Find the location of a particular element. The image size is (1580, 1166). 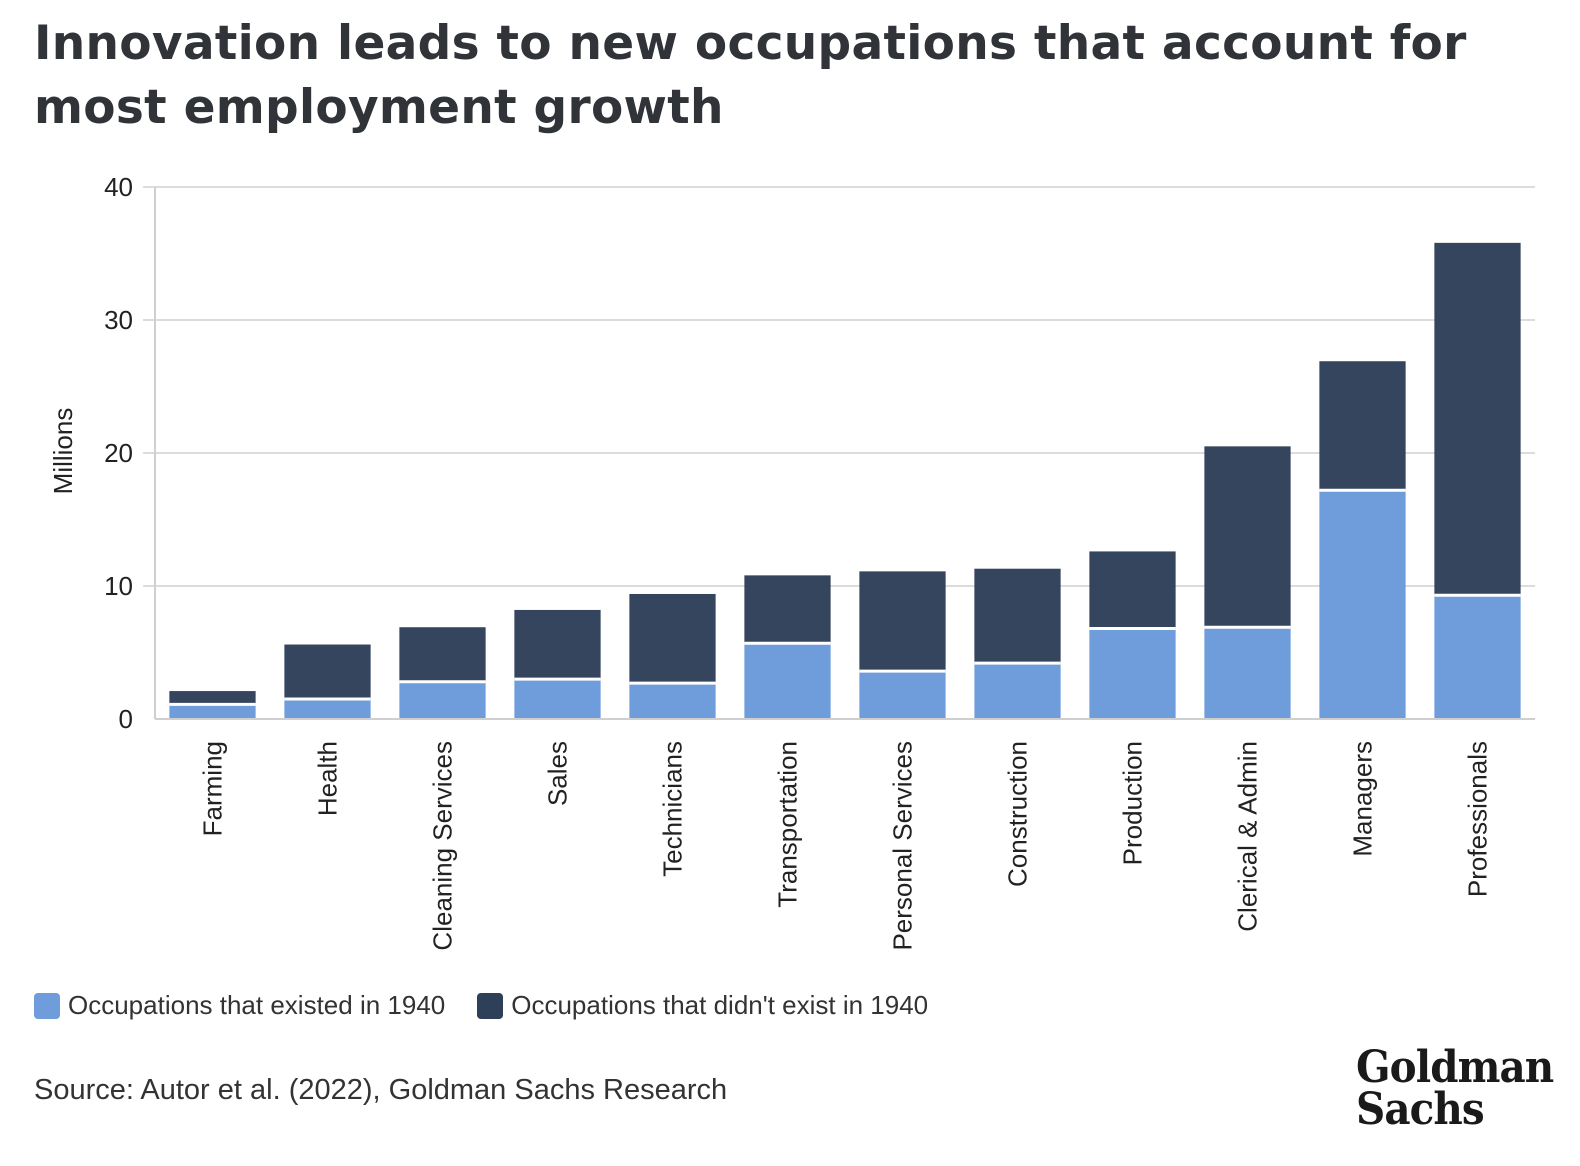

legend-label-existed: Occupations that existed in 1940 is located at coordinates (257, 1005).